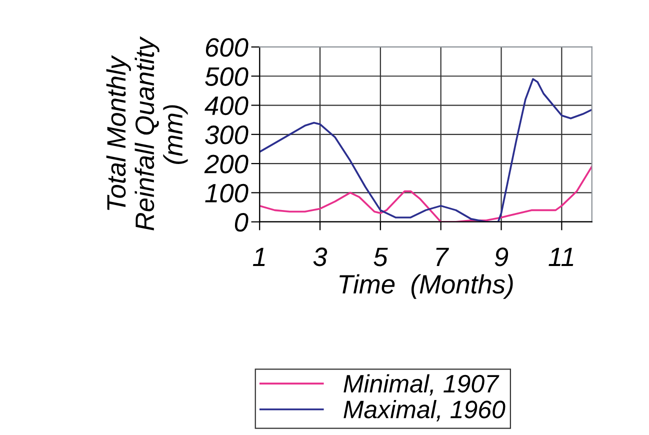  What do you see at coordinates (426, 286) in the screenshot?
I see `x-axis-title: Time (Months)` at bounding box center [426, 286].